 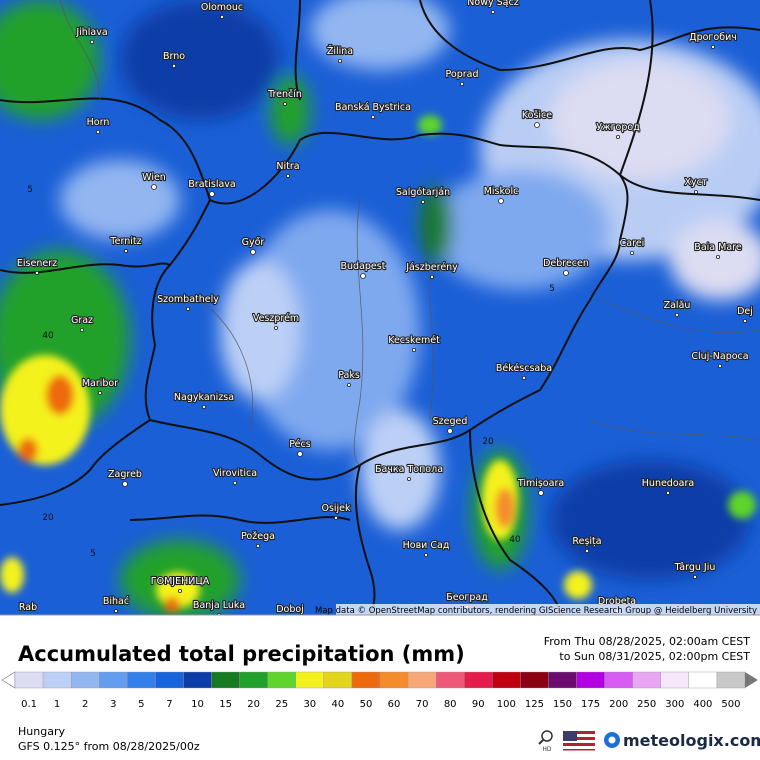 What do you see at coordinates (340, 51) in the screenshot?
I see `city-label: Žilina` at bounding box center [340, 51].